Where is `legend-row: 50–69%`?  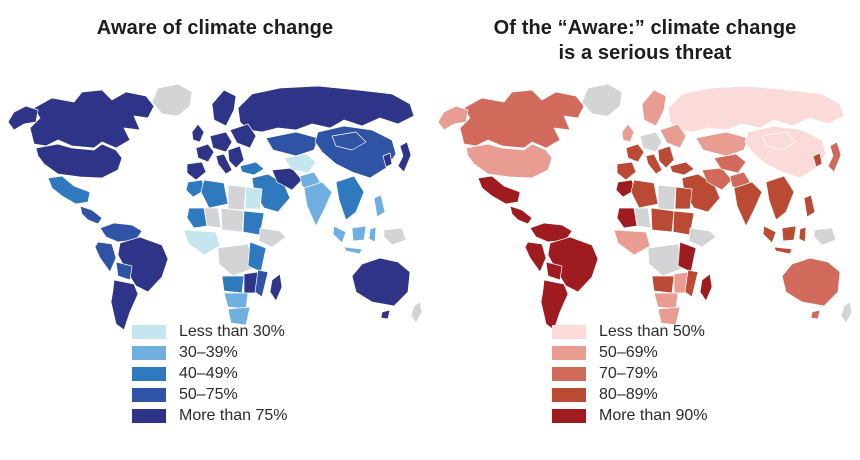
legend-row: 50–69% is located at coordinates (630, 352).